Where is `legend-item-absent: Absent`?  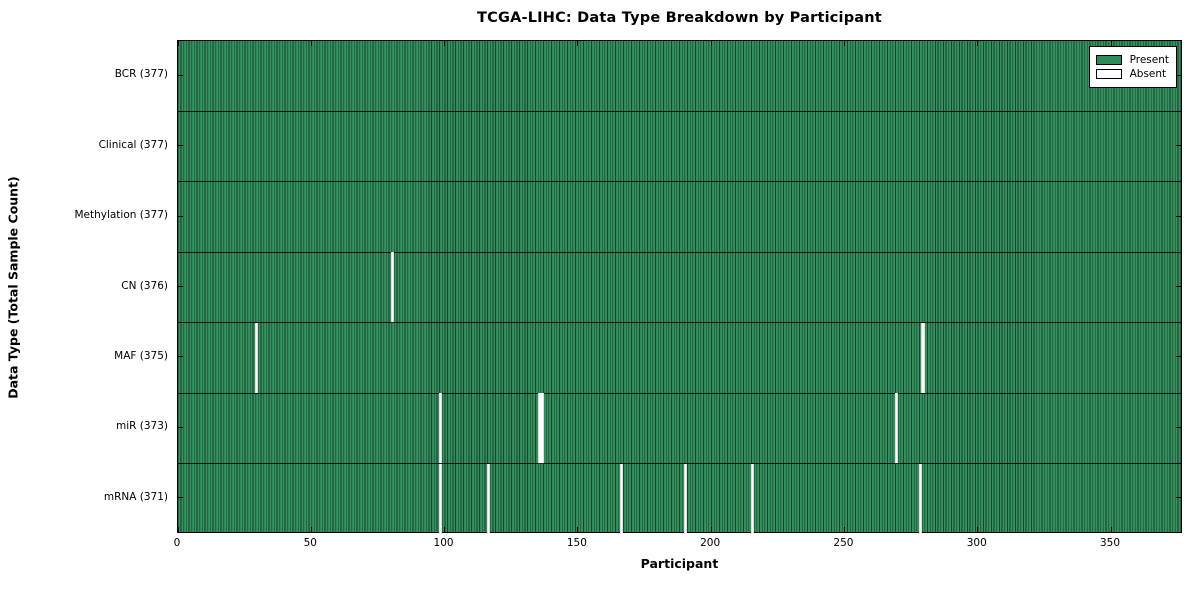 legend-item-absent: Absent is located at coordinates (1132, 74).